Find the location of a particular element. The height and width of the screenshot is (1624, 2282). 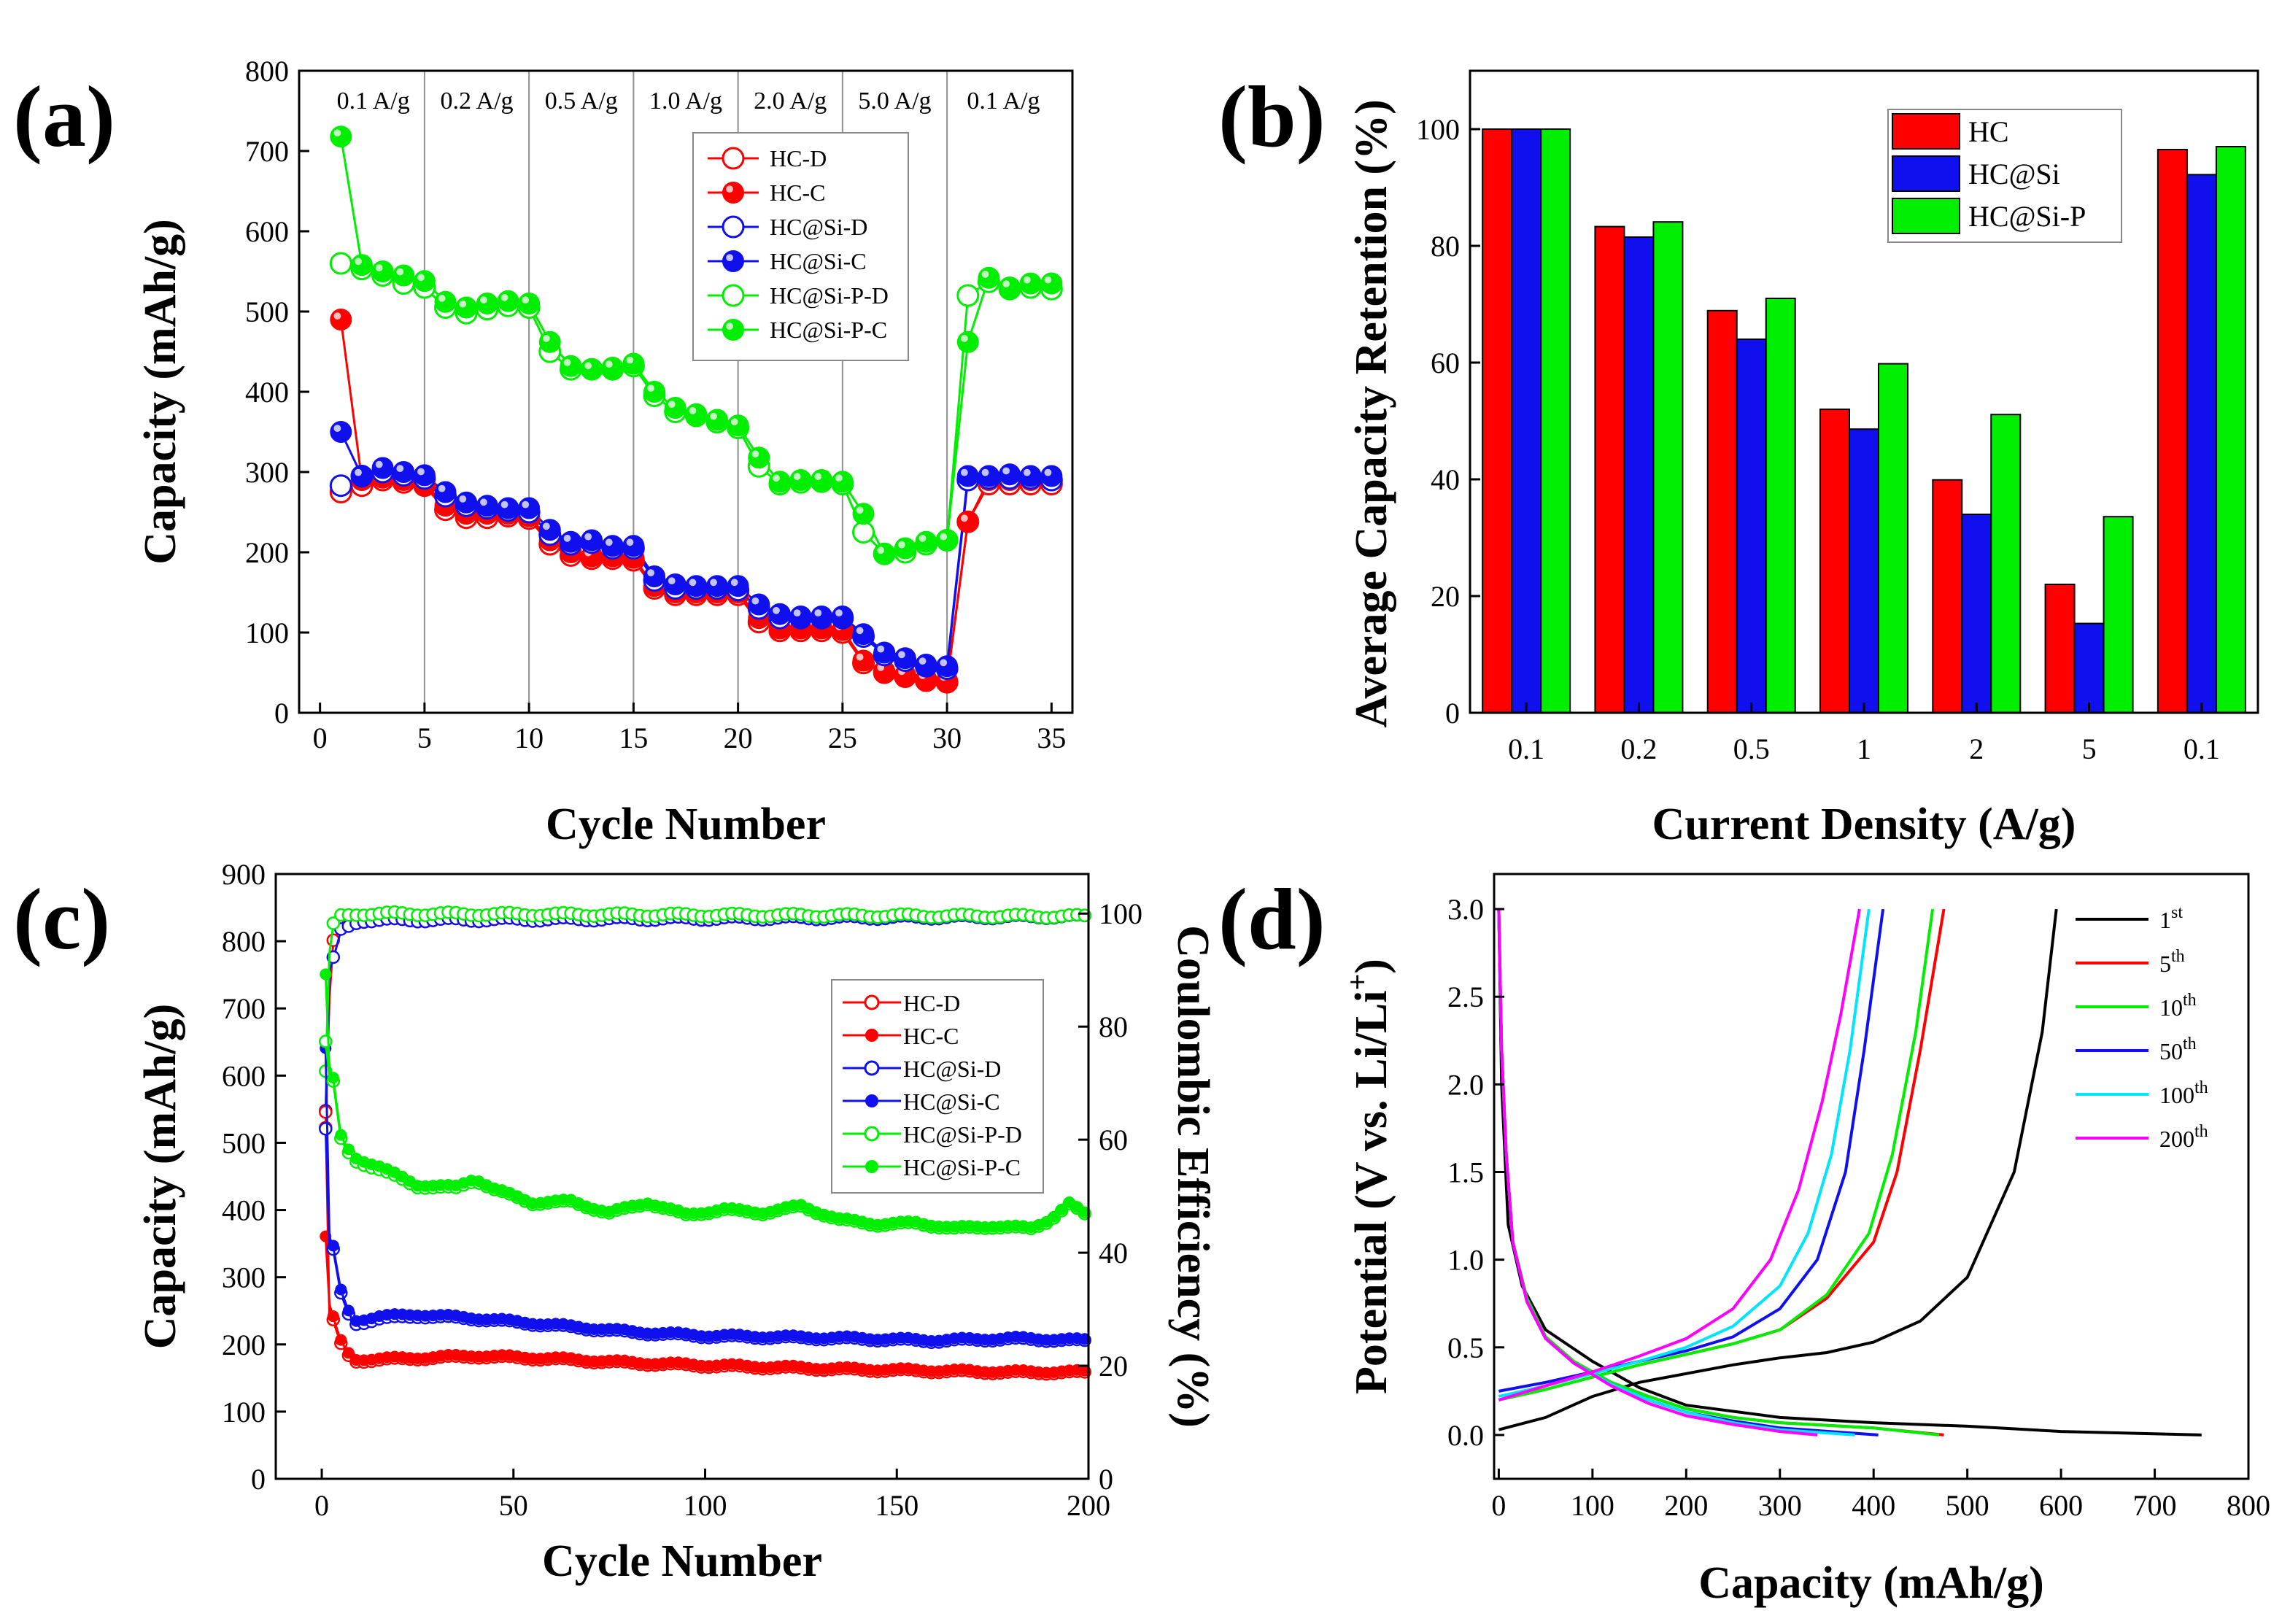

y2-tick-label: 100 is located at coordinates (1120, 913).